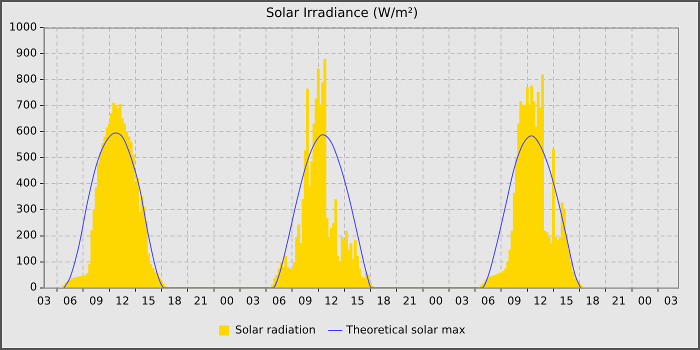 The image size is (700, 350). Describe the element at coordinates (26, 131) in the screenshot. I see `y-tick-label: 600` at that location.